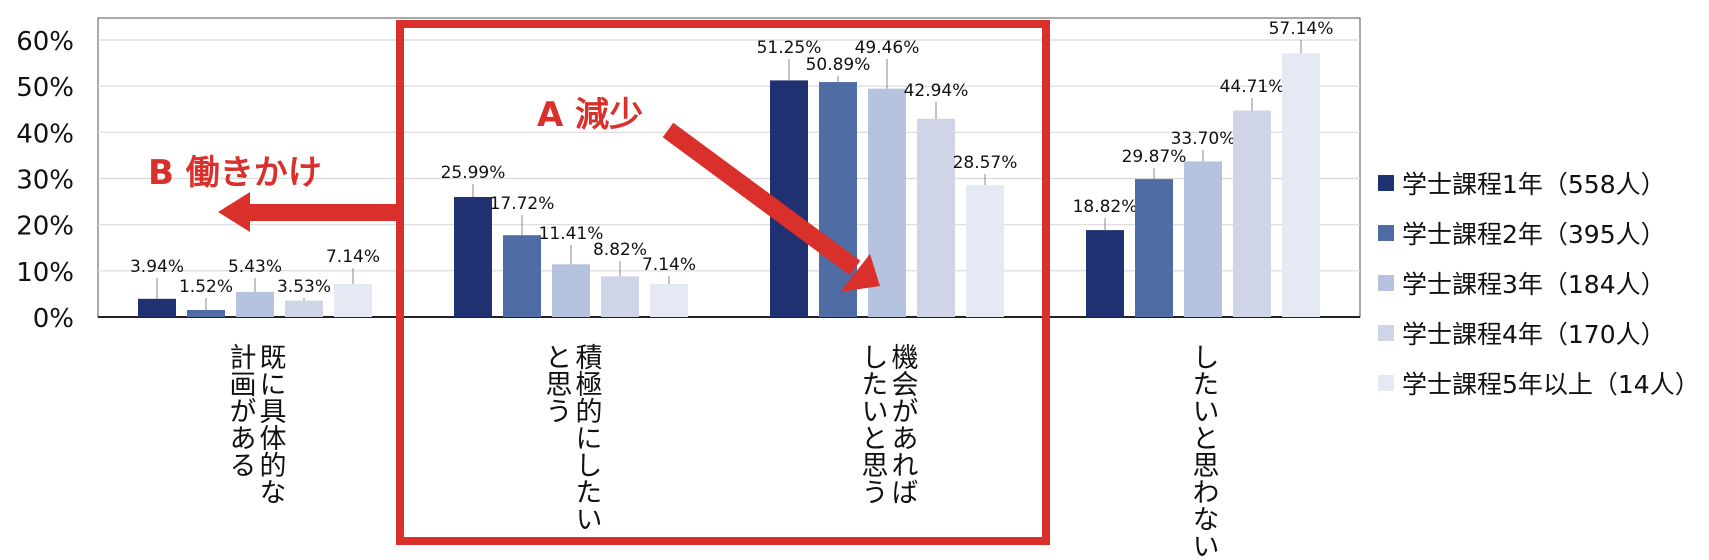 This screenshot has height=560, width=1709. I want to click on annotation-a-label: A 減少, so click(590, 115).